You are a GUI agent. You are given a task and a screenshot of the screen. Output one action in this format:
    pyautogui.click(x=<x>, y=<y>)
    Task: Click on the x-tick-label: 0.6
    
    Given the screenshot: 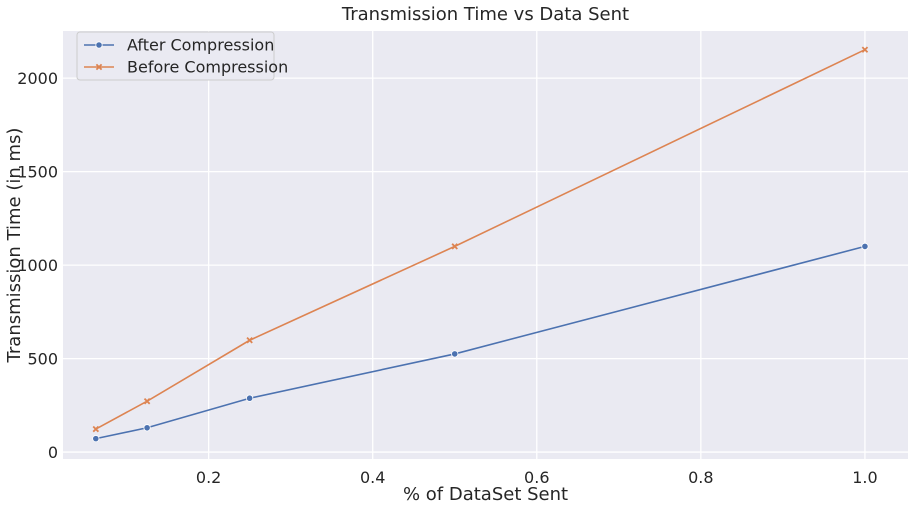 What is the action you would take?
    pyautogui.click(x=536, y=477)
    